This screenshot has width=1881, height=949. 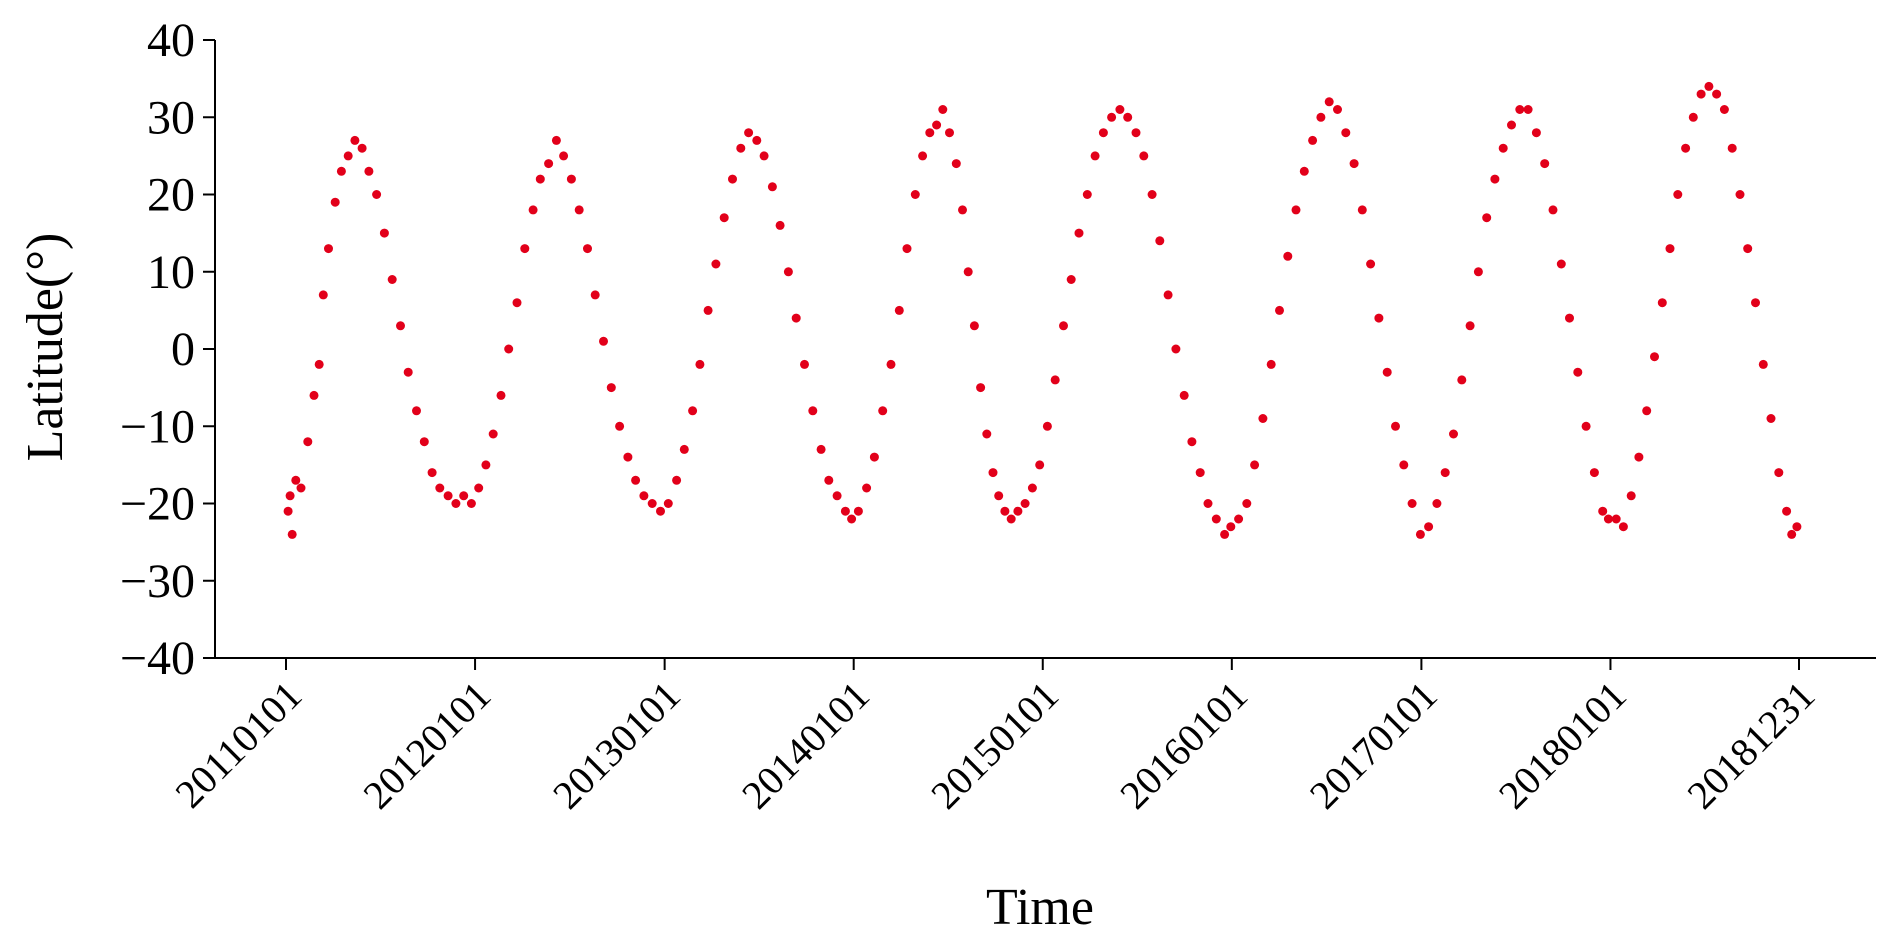 What do you see at coordinates (616, 745) in the screenshot?
I see `x-tick-label: 20130101` at bounding box center [616, 745].